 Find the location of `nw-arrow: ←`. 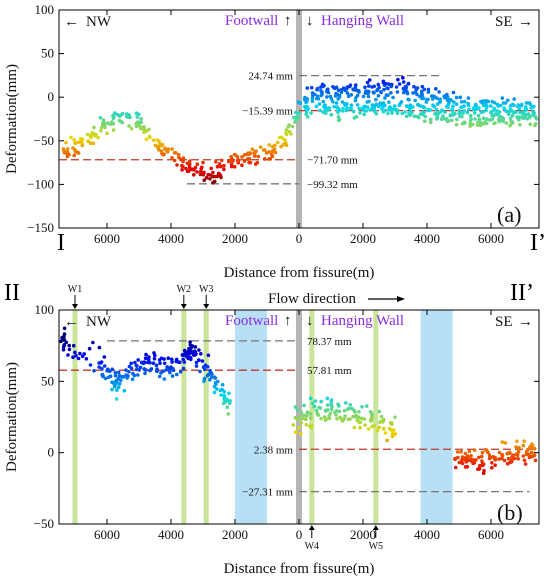

nw-arrow: ← is located at coordinates (71, 22).